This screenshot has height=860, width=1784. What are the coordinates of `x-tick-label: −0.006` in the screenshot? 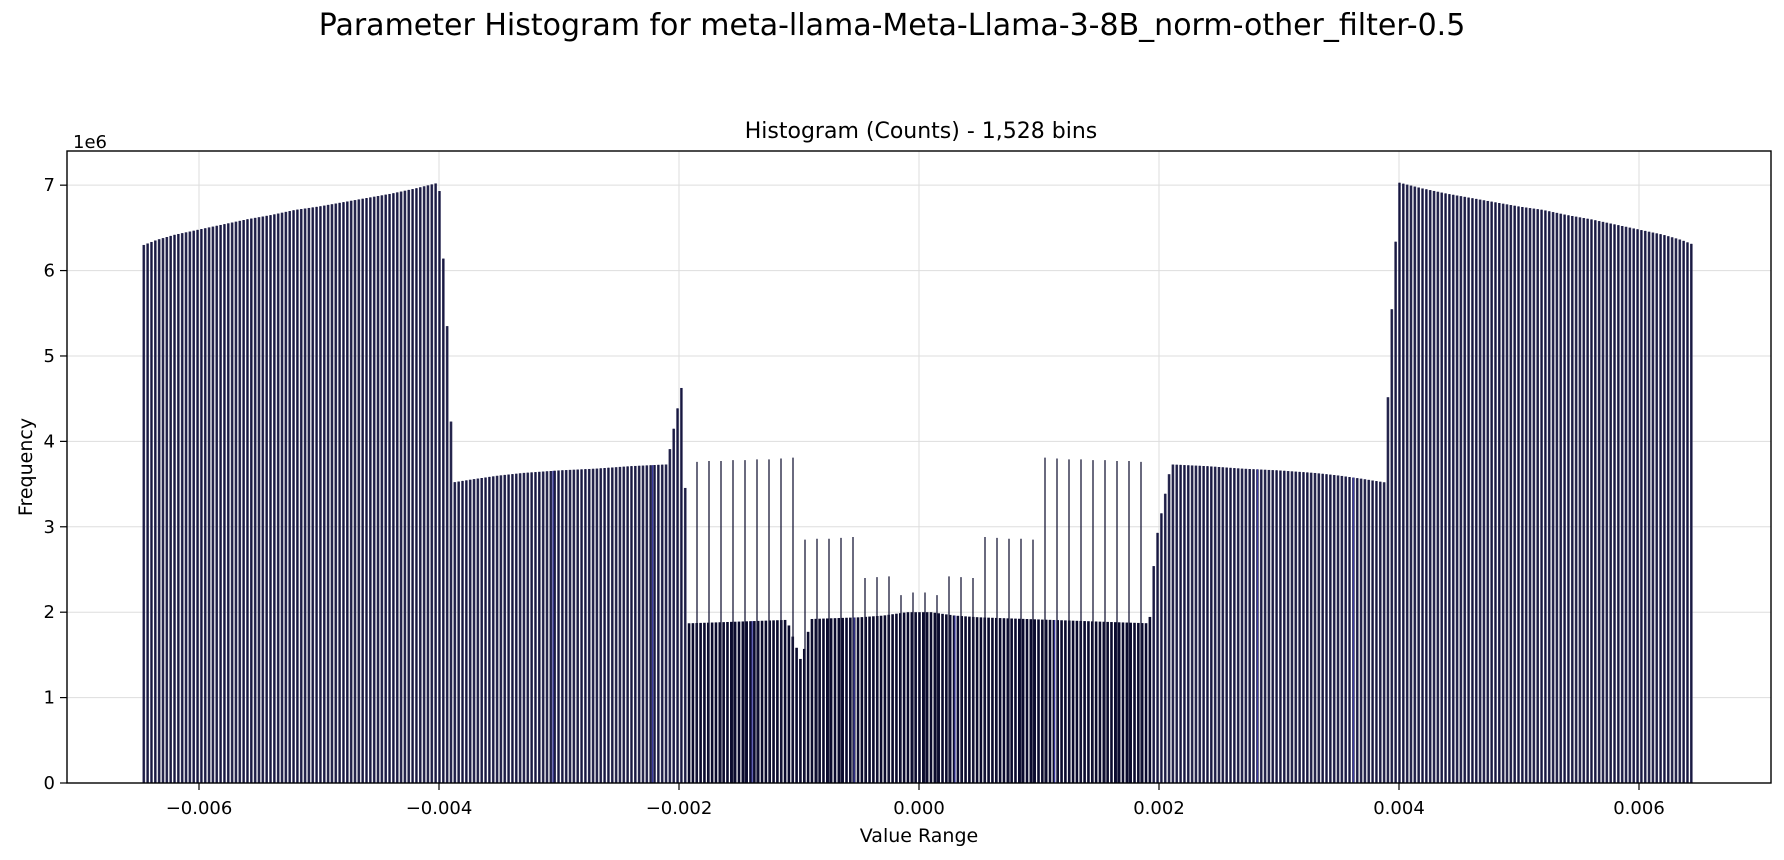 It's located at (199, 808).